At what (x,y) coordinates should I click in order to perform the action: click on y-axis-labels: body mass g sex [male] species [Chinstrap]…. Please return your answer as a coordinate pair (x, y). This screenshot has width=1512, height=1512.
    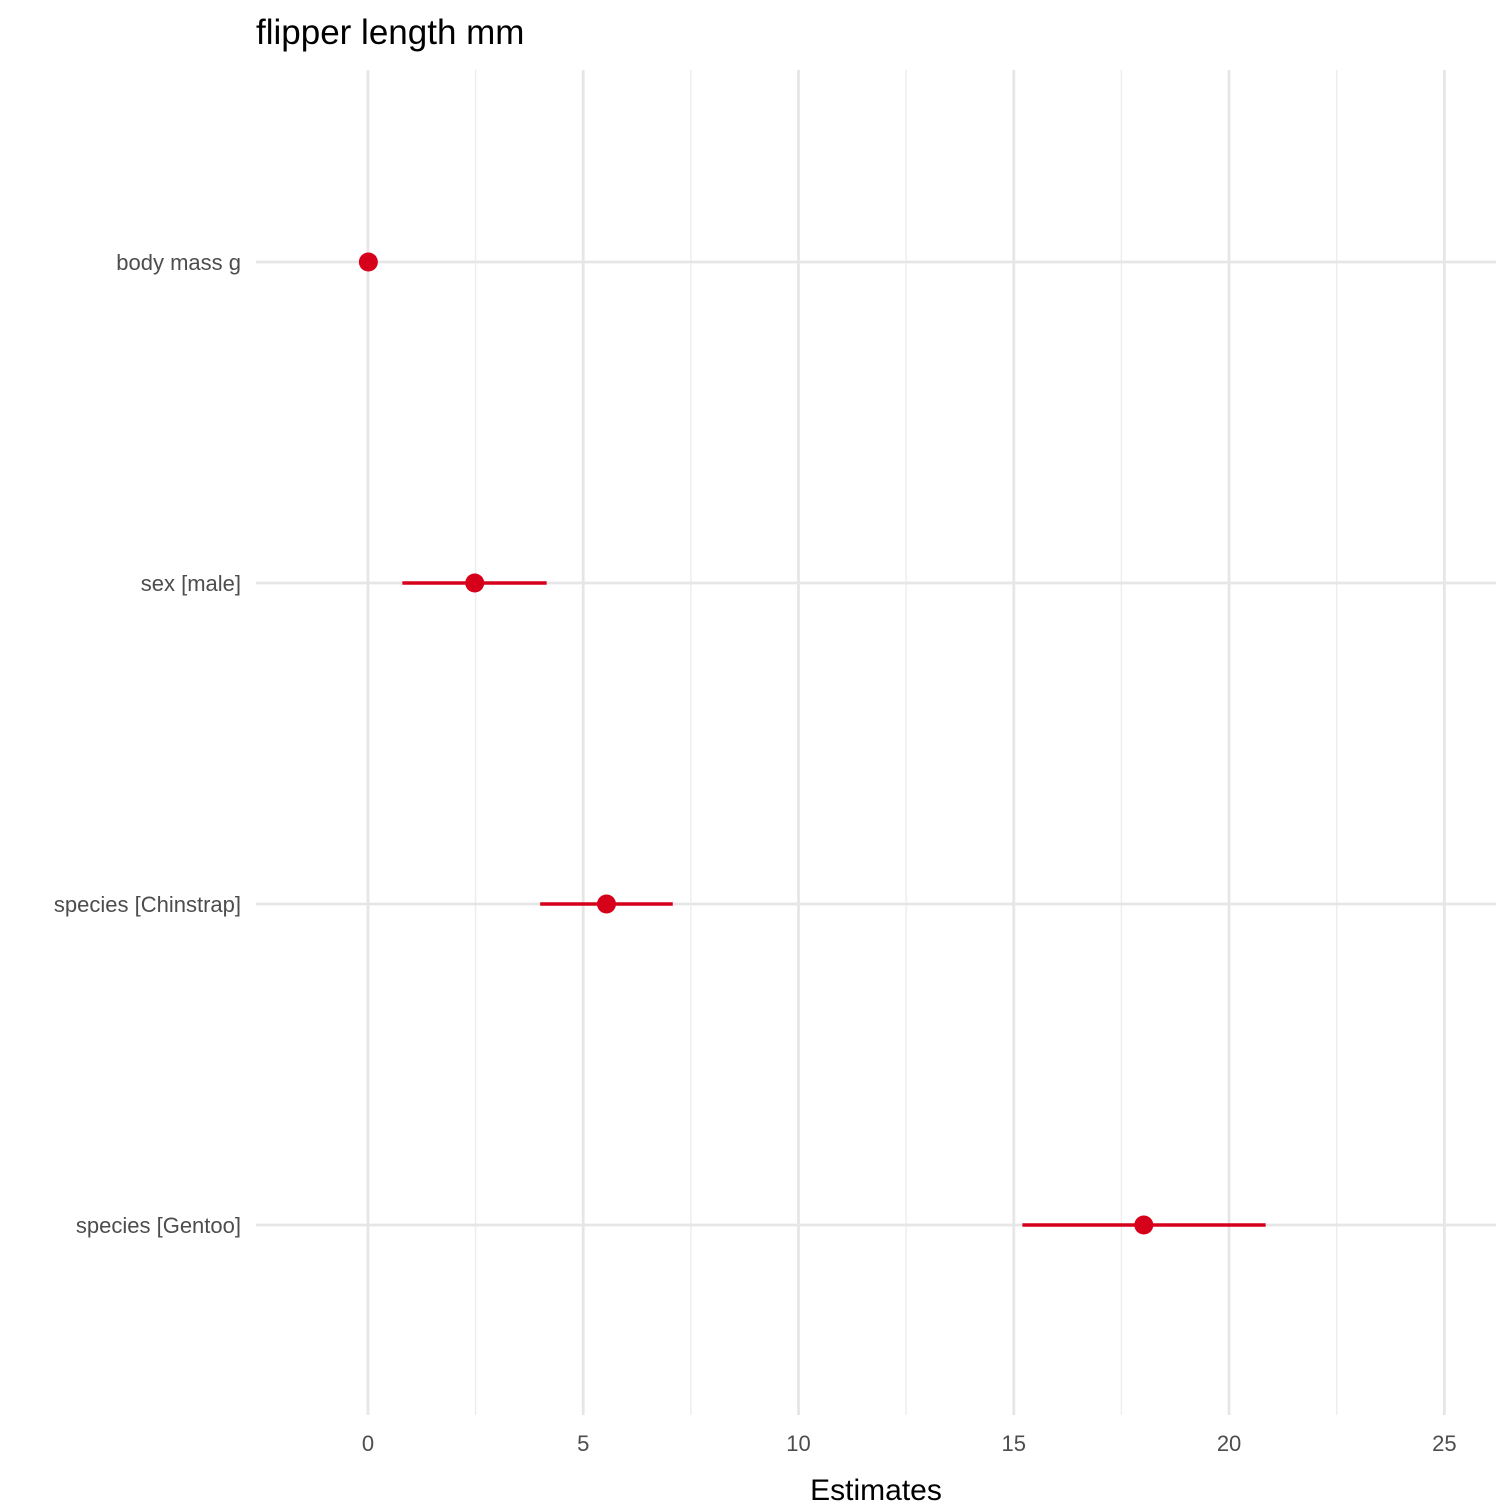
    Looking at the image, I should click on (147, 744).